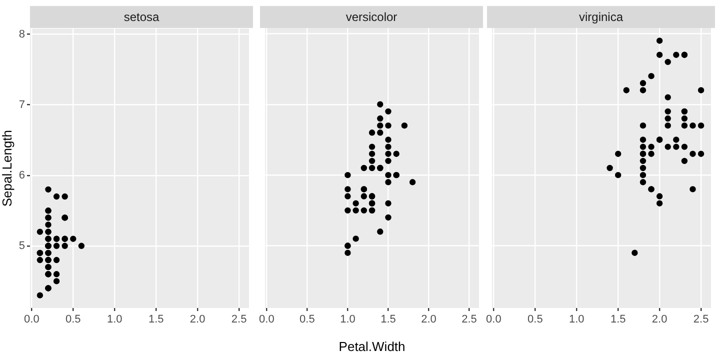 The image size is (716, 363). Describe the element at coordinates (21, 104) in the screenshot. I see `y-tick-label: 7` at that location.